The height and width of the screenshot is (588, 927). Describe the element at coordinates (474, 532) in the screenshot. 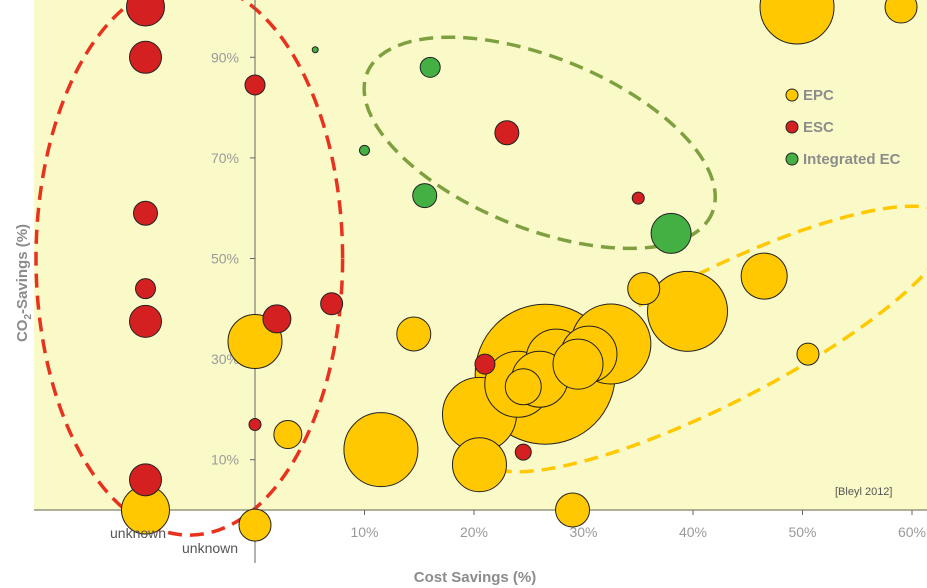

I see `x-tick-label: 20%` at that location.